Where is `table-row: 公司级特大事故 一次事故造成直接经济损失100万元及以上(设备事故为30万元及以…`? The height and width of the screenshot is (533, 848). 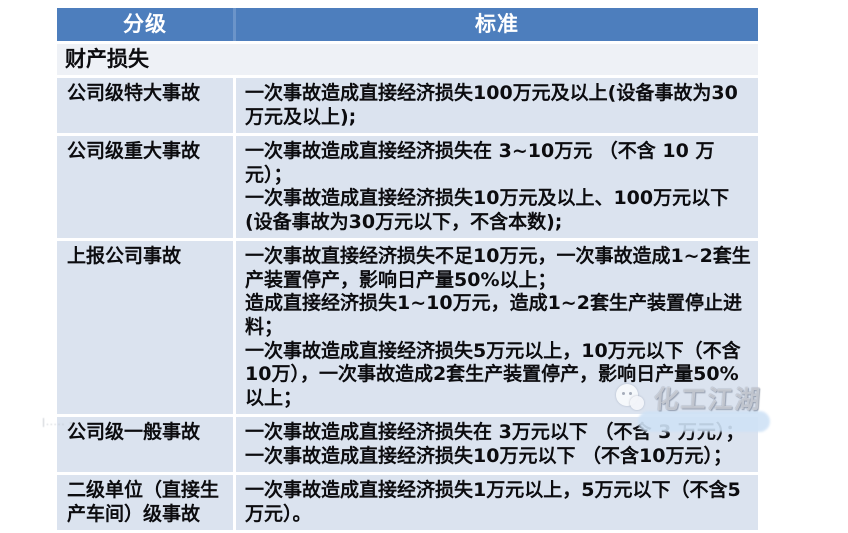
table-row: 公司级特大事故 一次事故造成直接经济损失100万元及以上(设备事故为30万元及以… is located at coordinates (407, 107).